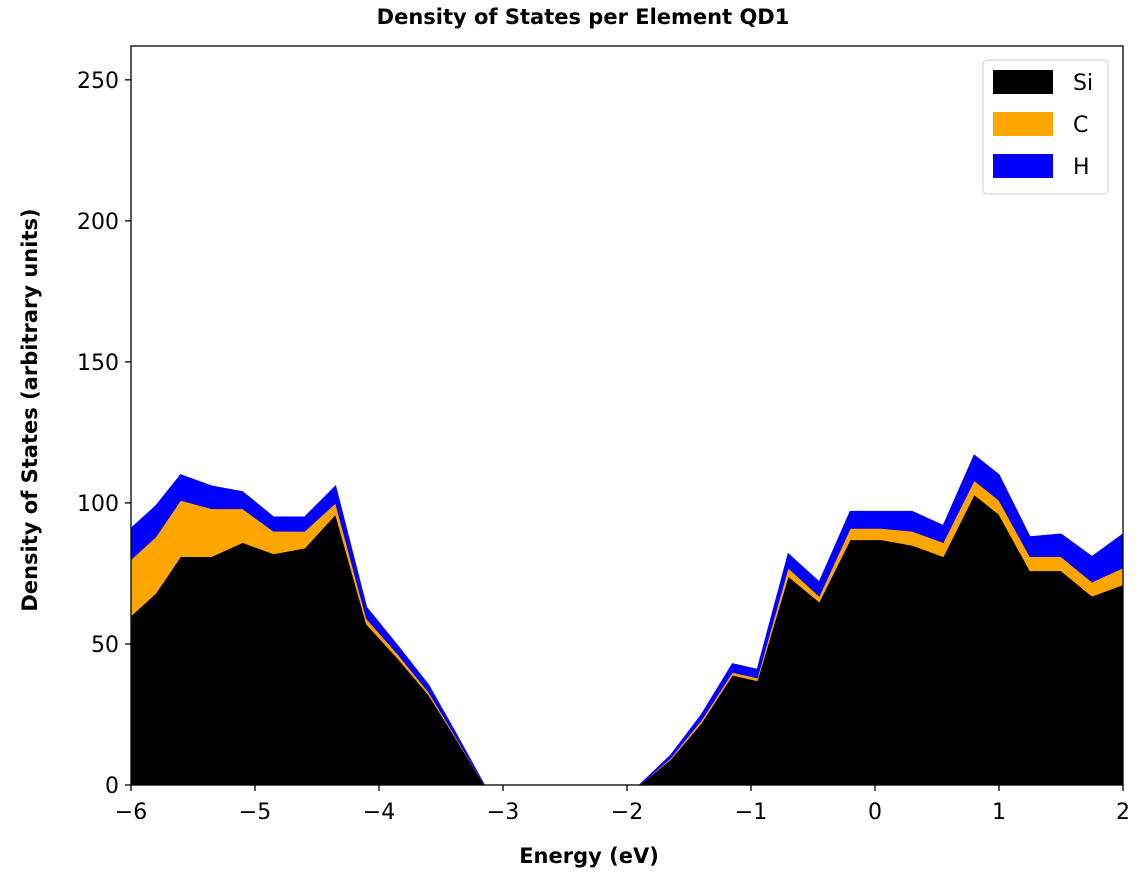 This screenshot has width=1148, height=881. What do you see at coordinates (379, 812) in the screenshot?
I see `x-tick-label: −4` at bounding box center [379, 812].